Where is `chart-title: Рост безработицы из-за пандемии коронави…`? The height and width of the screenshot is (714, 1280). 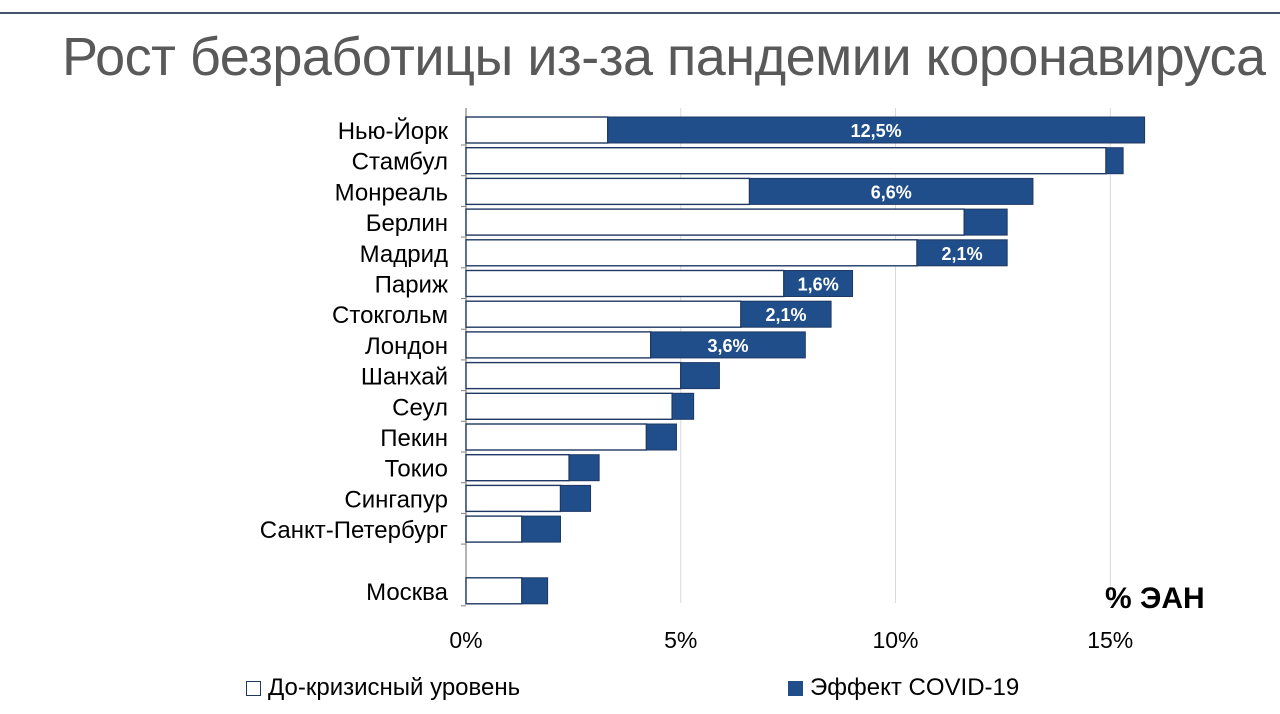
chart-title: Рост безработицы из-за пандемии коронави… is located at coordinates (664, 57).